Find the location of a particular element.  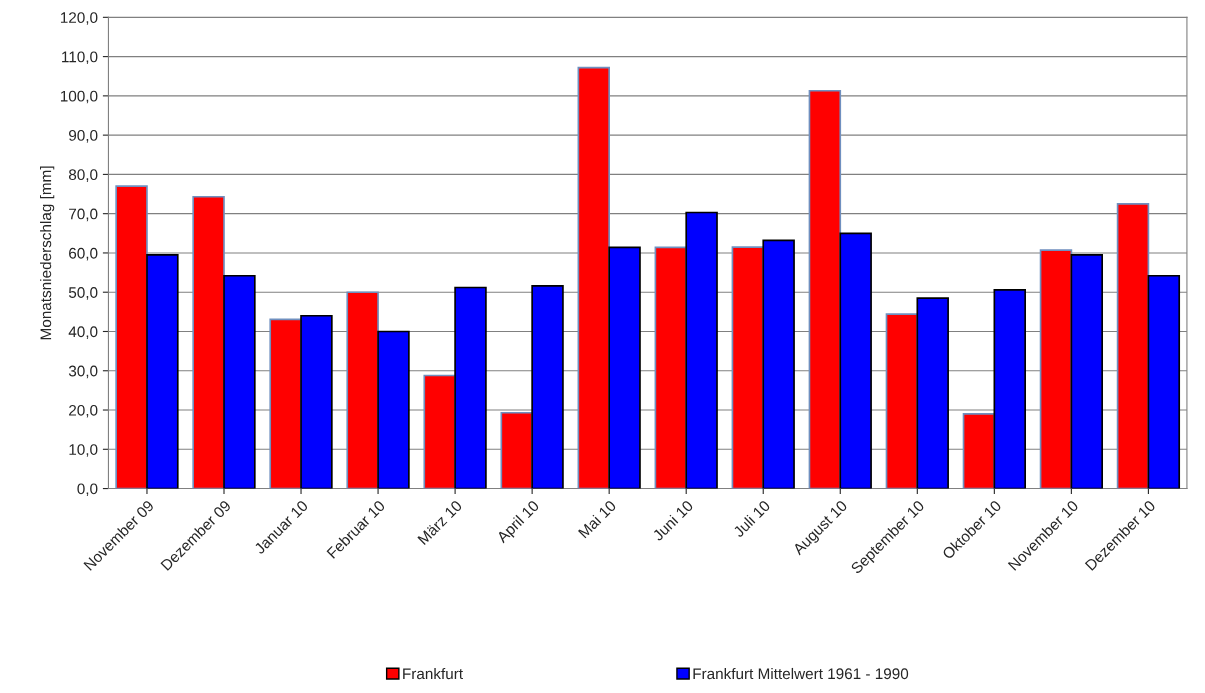

y-tick-label: 10,0 is located at coordinates (83, 450).